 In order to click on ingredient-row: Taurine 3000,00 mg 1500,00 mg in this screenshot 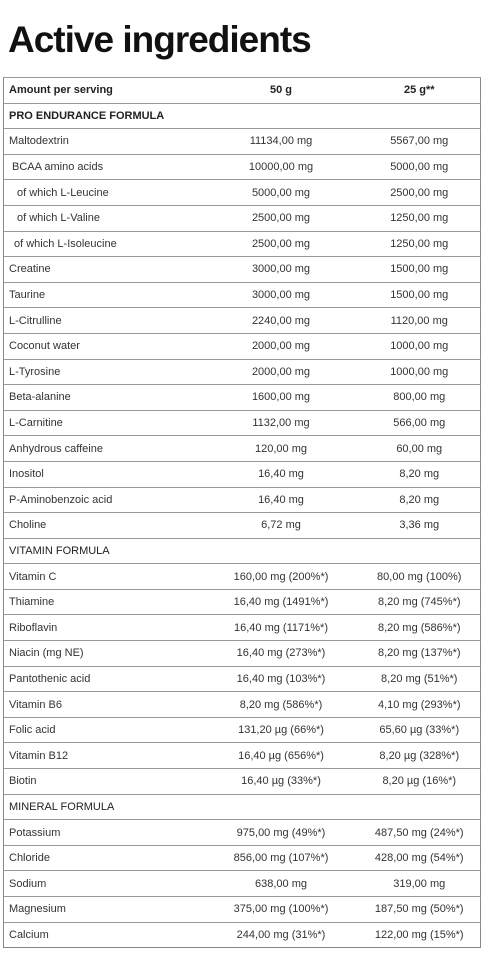, I will do `click(242, 294)`.